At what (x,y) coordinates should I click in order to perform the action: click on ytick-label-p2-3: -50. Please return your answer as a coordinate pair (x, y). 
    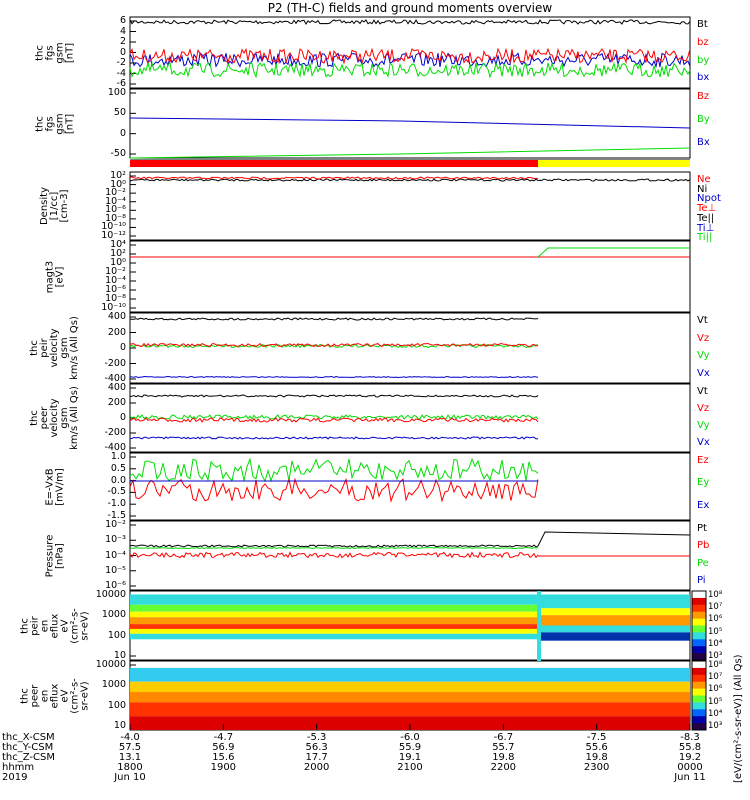
    Looking at the image, I should click on (118, 153).